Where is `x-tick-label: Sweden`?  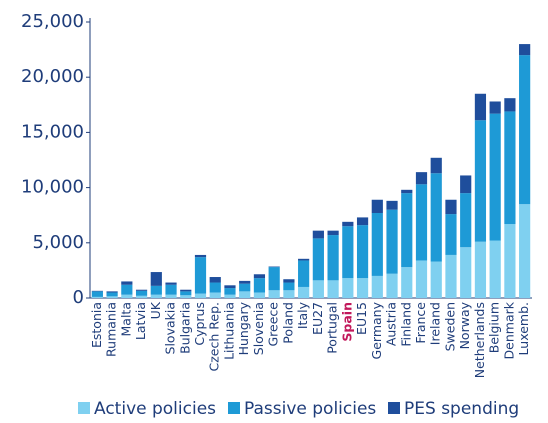 x-tick-label: Sweden is located at coordinates (449, 326).